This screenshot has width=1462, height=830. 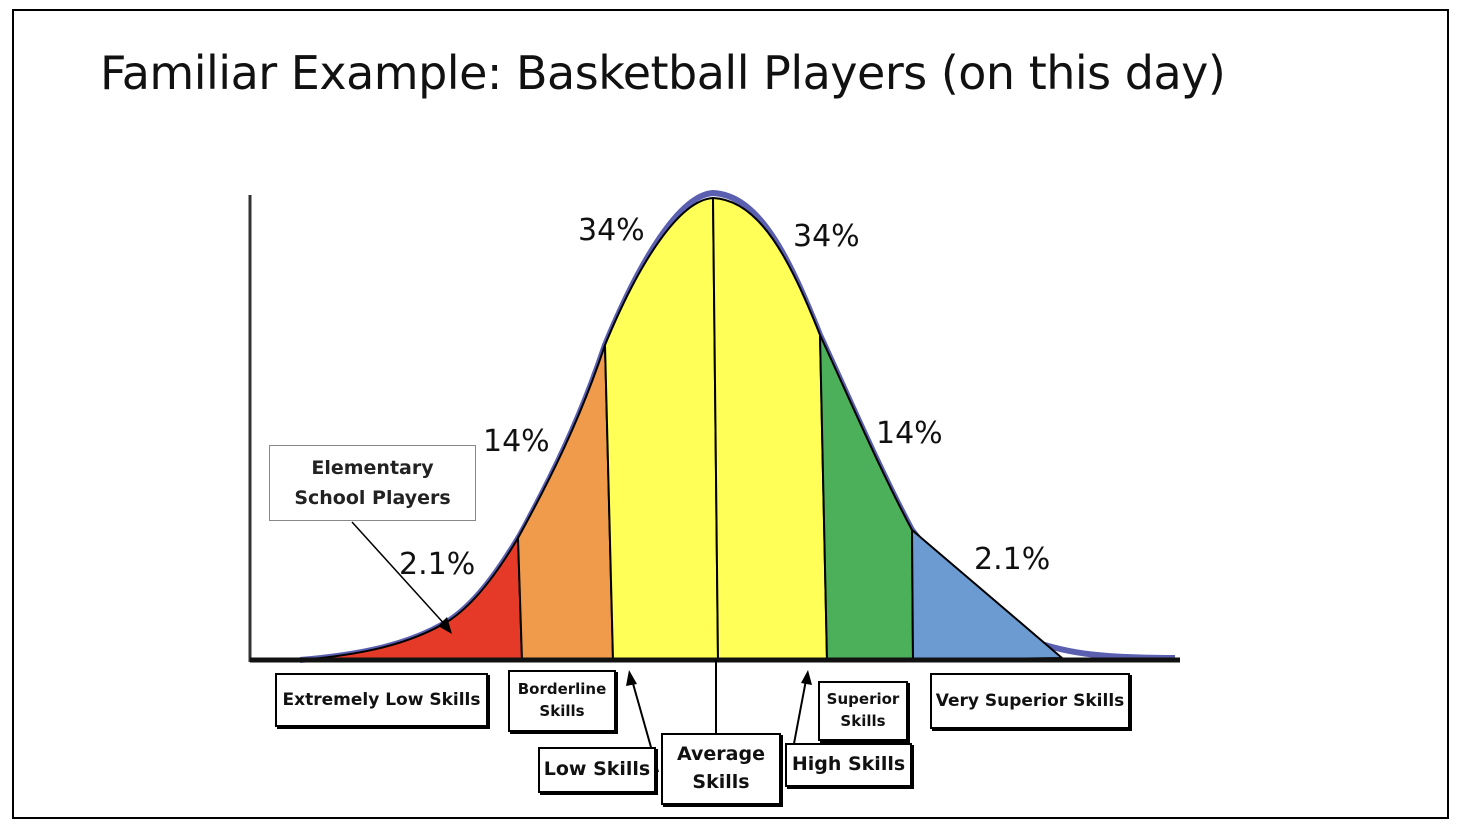 I want to click on callout-line-1: Elementary, so click(x=372, y=467).